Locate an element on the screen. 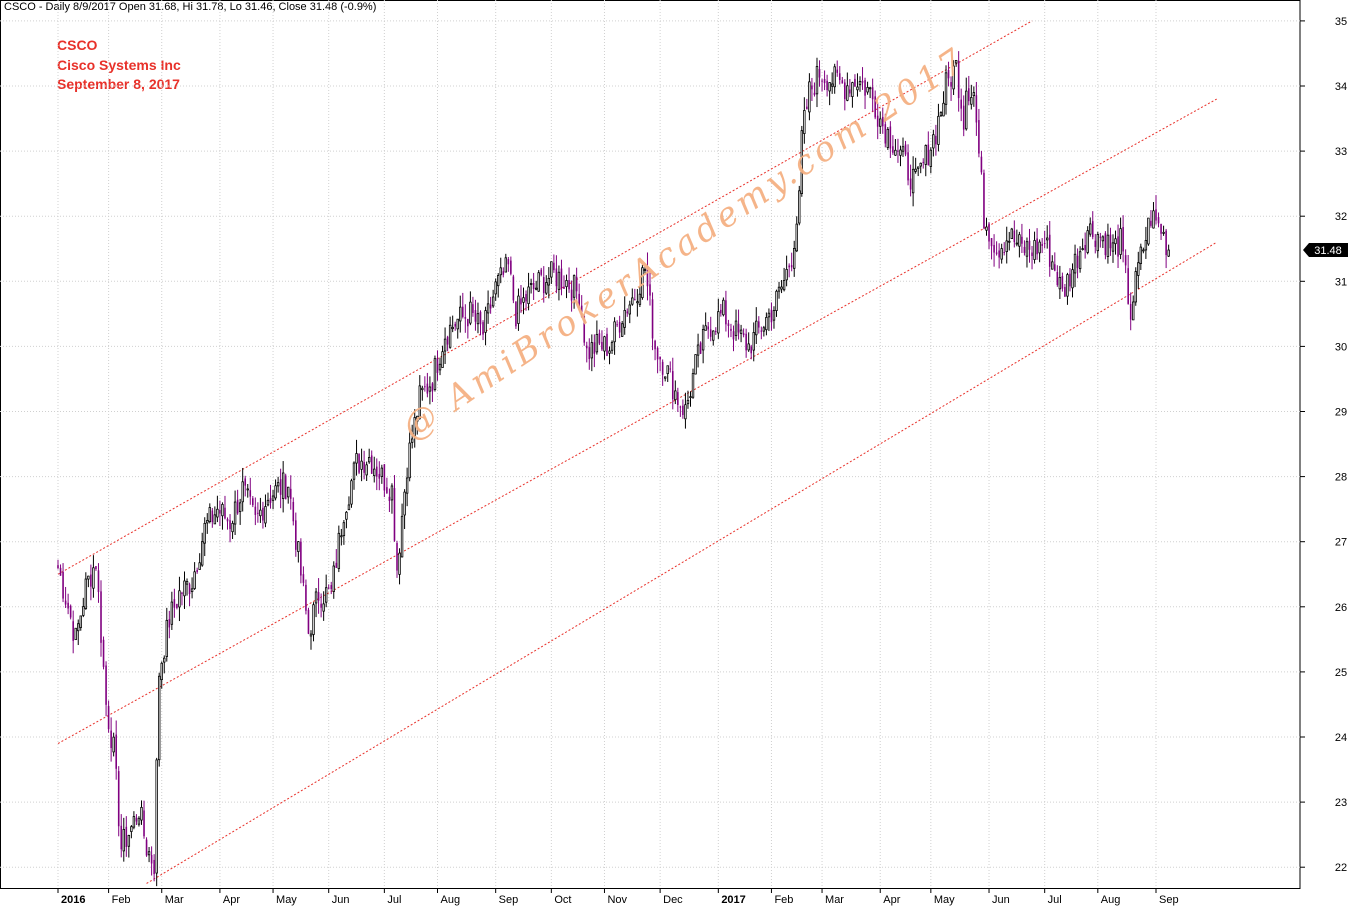  info-block: CSCO Cisco Systems Inc September 8, 2017 is located at coordinates (119, 65).